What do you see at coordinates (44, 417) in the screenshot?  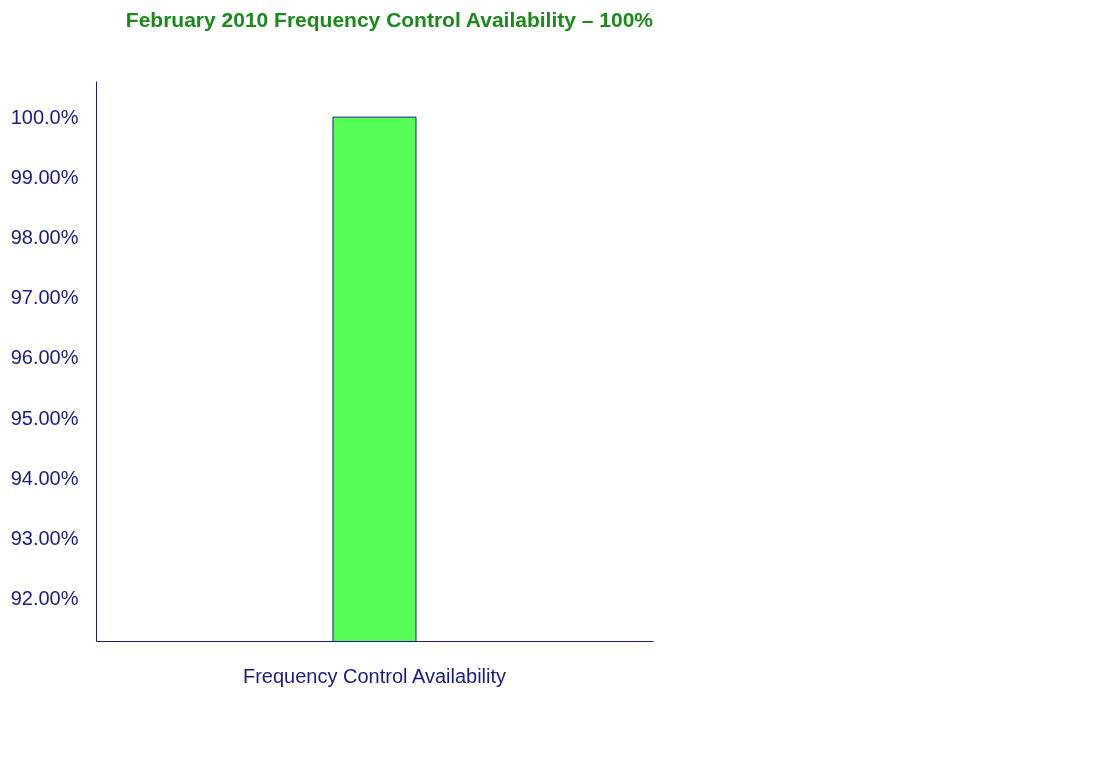 I see `y-tick-label: 95.00%` at bounding box center [44, 417].